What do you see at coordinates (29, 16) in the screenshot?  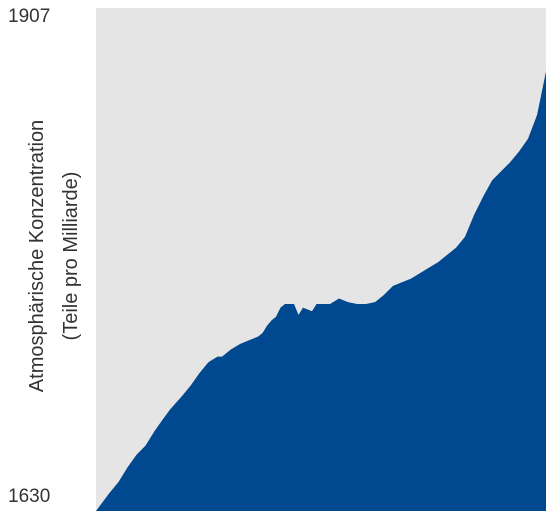 I see `y-max-tick-label: 1907` at bounding box center [29, 16].